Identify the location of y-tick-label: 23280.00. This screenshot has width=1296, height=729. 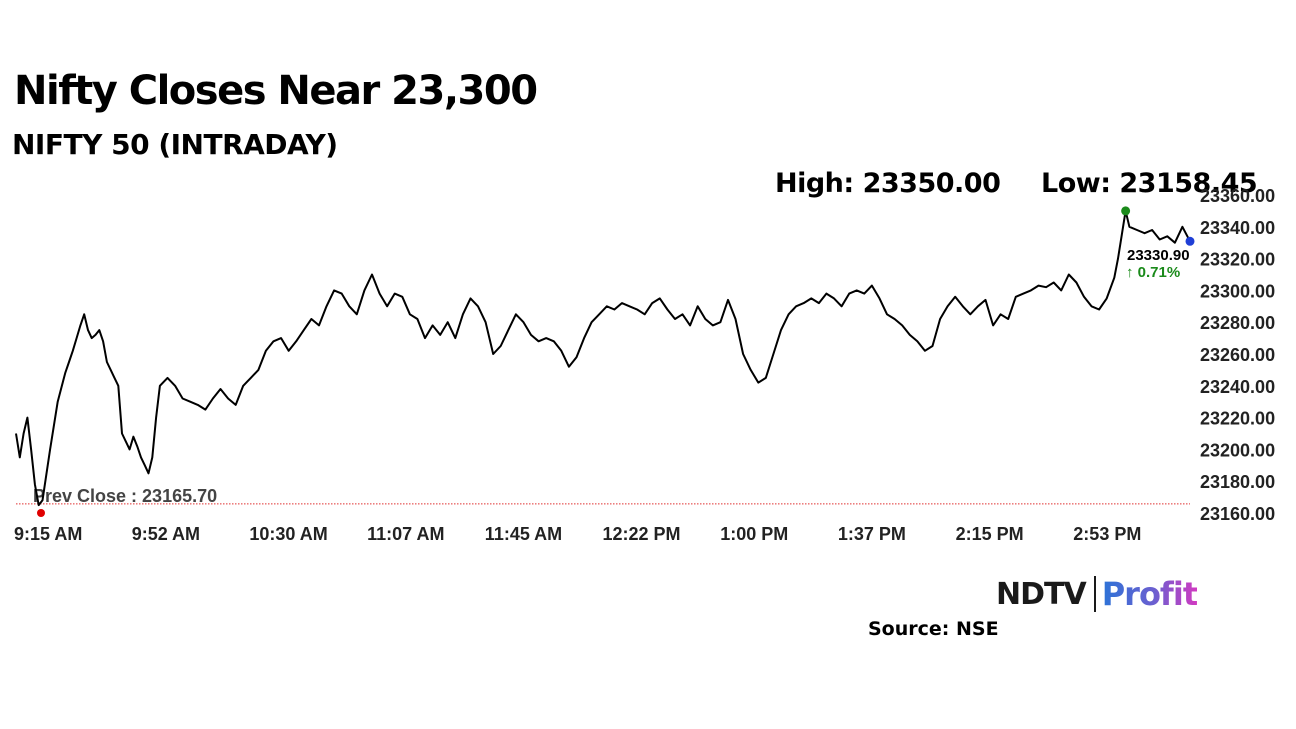
(1237, 323).